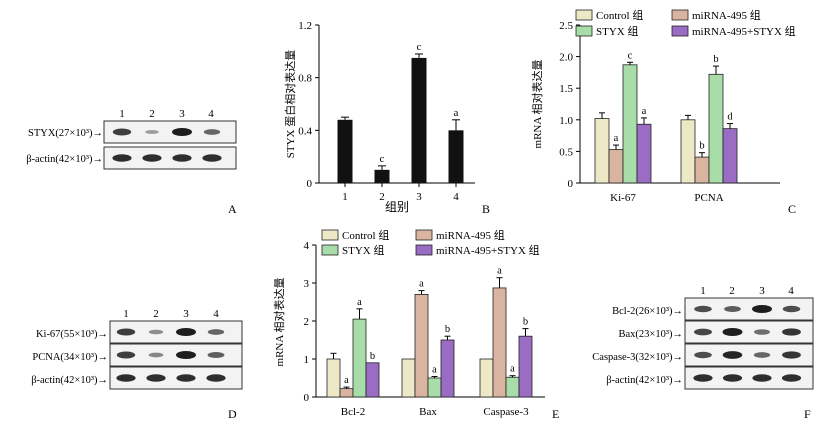 The width and height of the screenshot is (825, 432). I want to click on blot-row-label: Ki-67(55×10³)→, so click(72, 334).